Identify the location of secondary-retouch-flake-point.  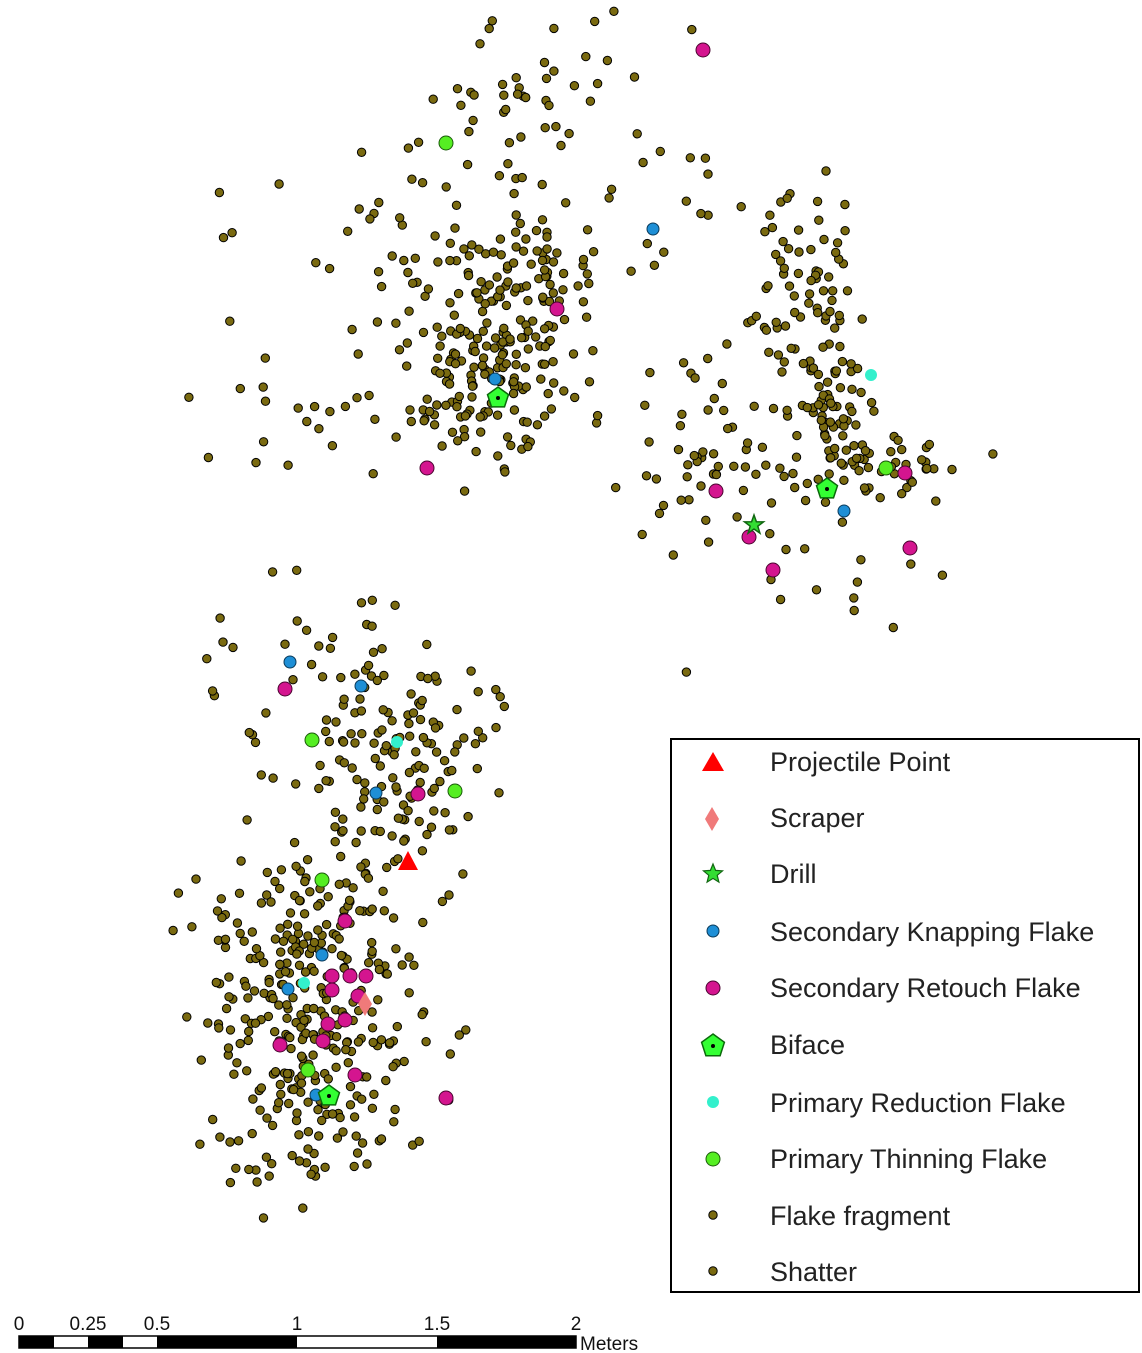
(446, 1098).